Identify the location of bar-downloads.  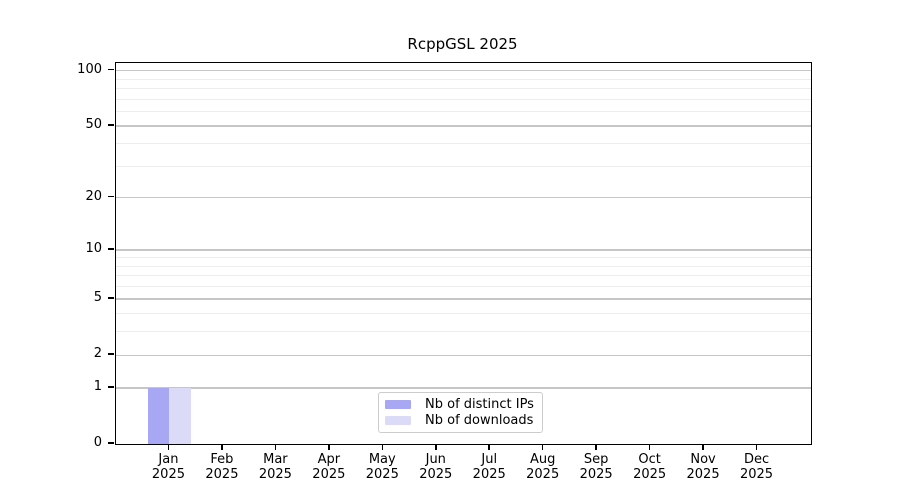
(180, 415).